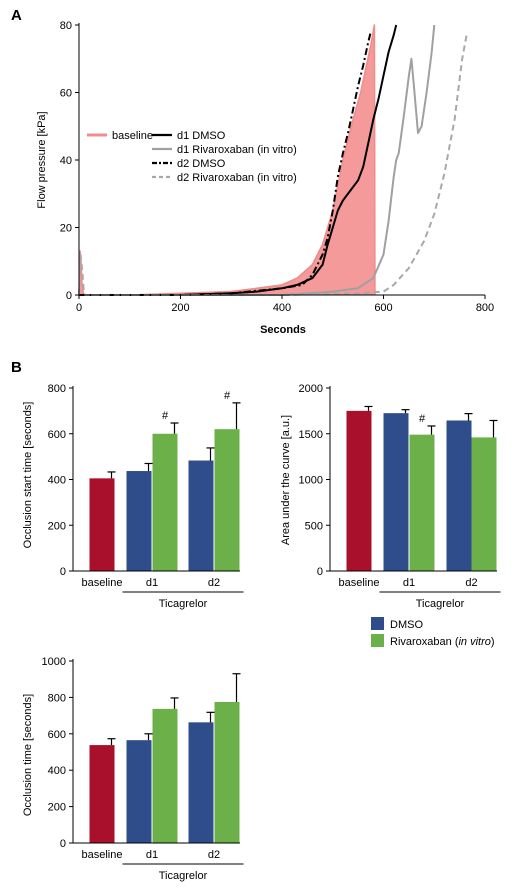  What do you see at coordinates (383, 308) in the screenshot?
I see `chart-a-xtick-label: 600` at bounding box center [383, 308].